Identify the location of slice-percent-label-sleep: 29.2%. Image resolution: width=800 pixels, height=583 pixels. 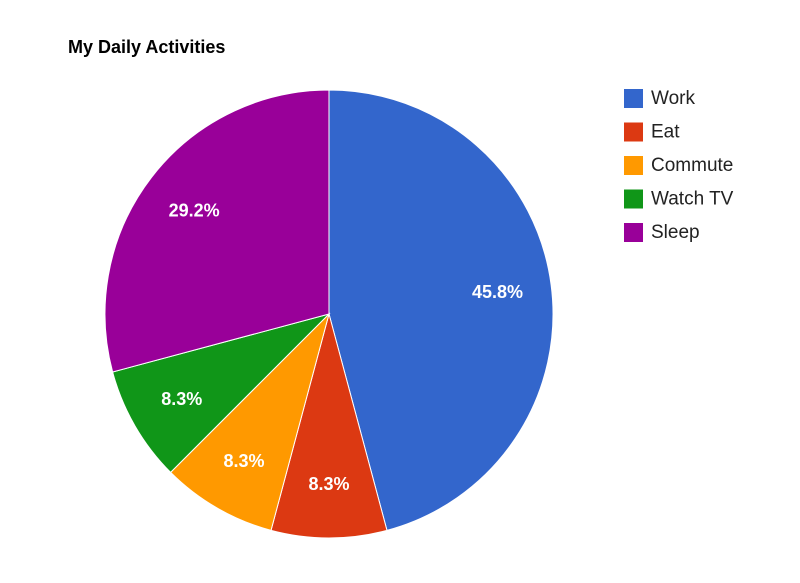
(194, 211).